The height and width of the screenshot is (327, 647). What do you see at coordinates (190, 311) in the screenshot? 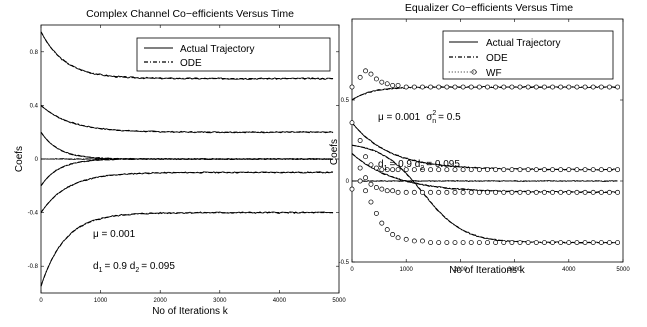
I see `chart-left-x-axis-label: No of Iterations k` at bounding box center [190, 311].